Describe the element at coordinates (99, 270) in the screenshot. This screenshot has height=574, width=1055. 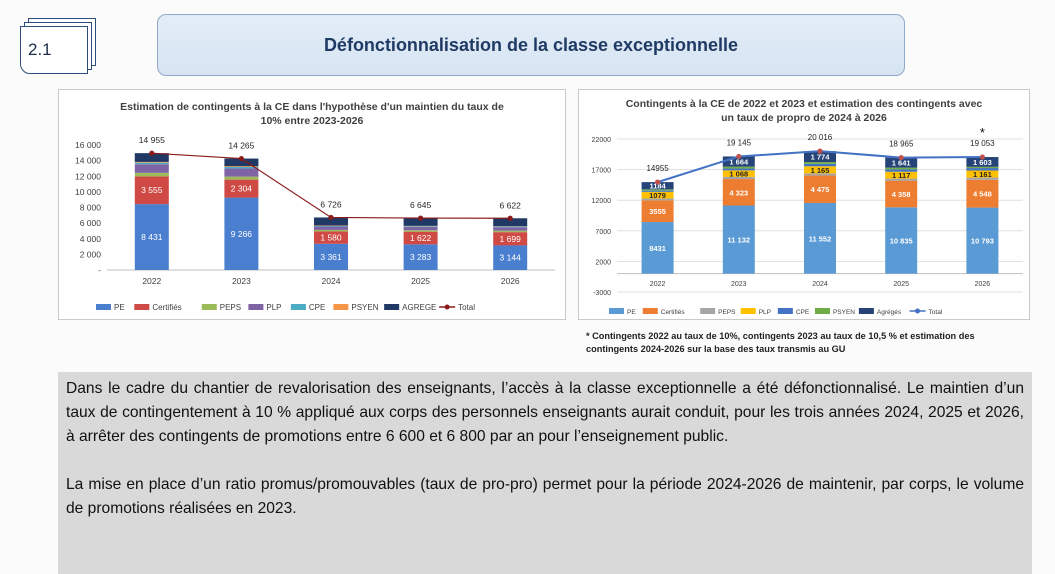
I see `y-tick-label: -` at that location.